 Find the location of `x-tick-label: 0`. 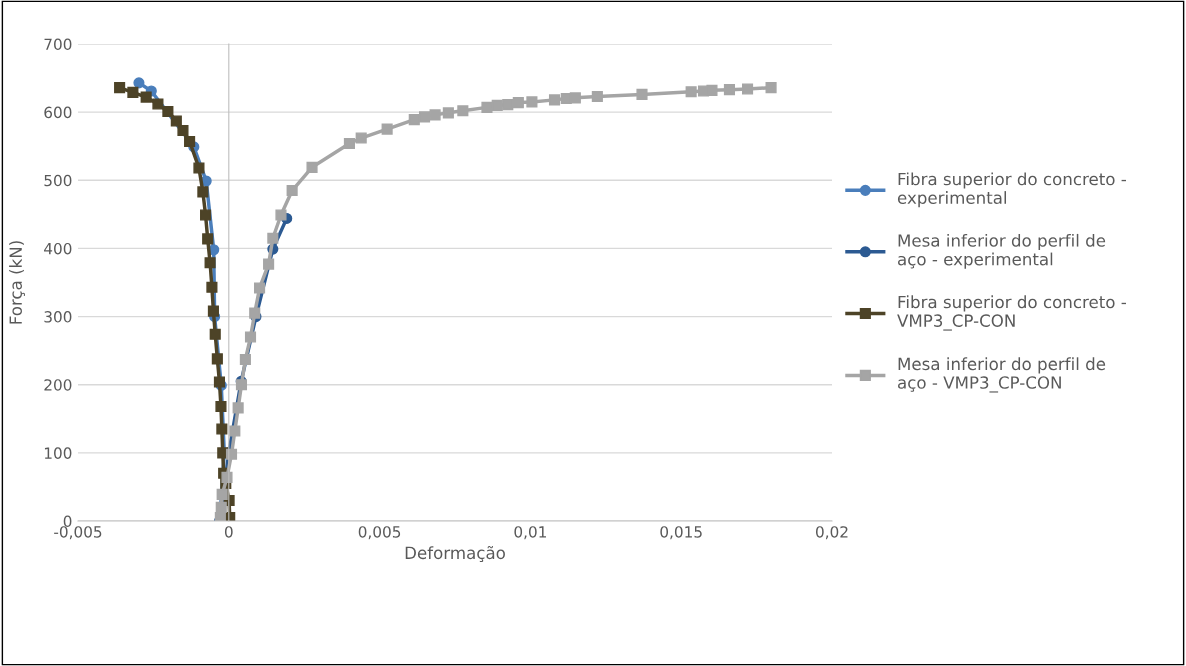

x-tick-label: 0 is located at coordinates (228, 532).